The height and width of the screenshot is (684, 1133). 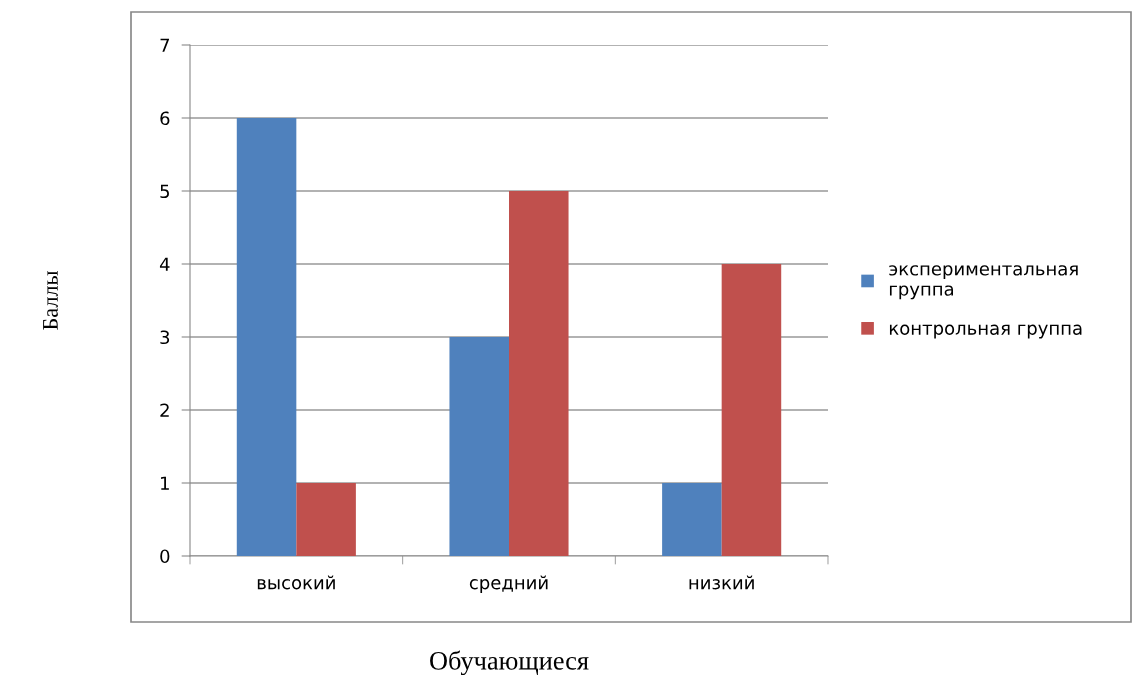 I want to click on legend-label: контрольная группа, so click(x=985, y=331).